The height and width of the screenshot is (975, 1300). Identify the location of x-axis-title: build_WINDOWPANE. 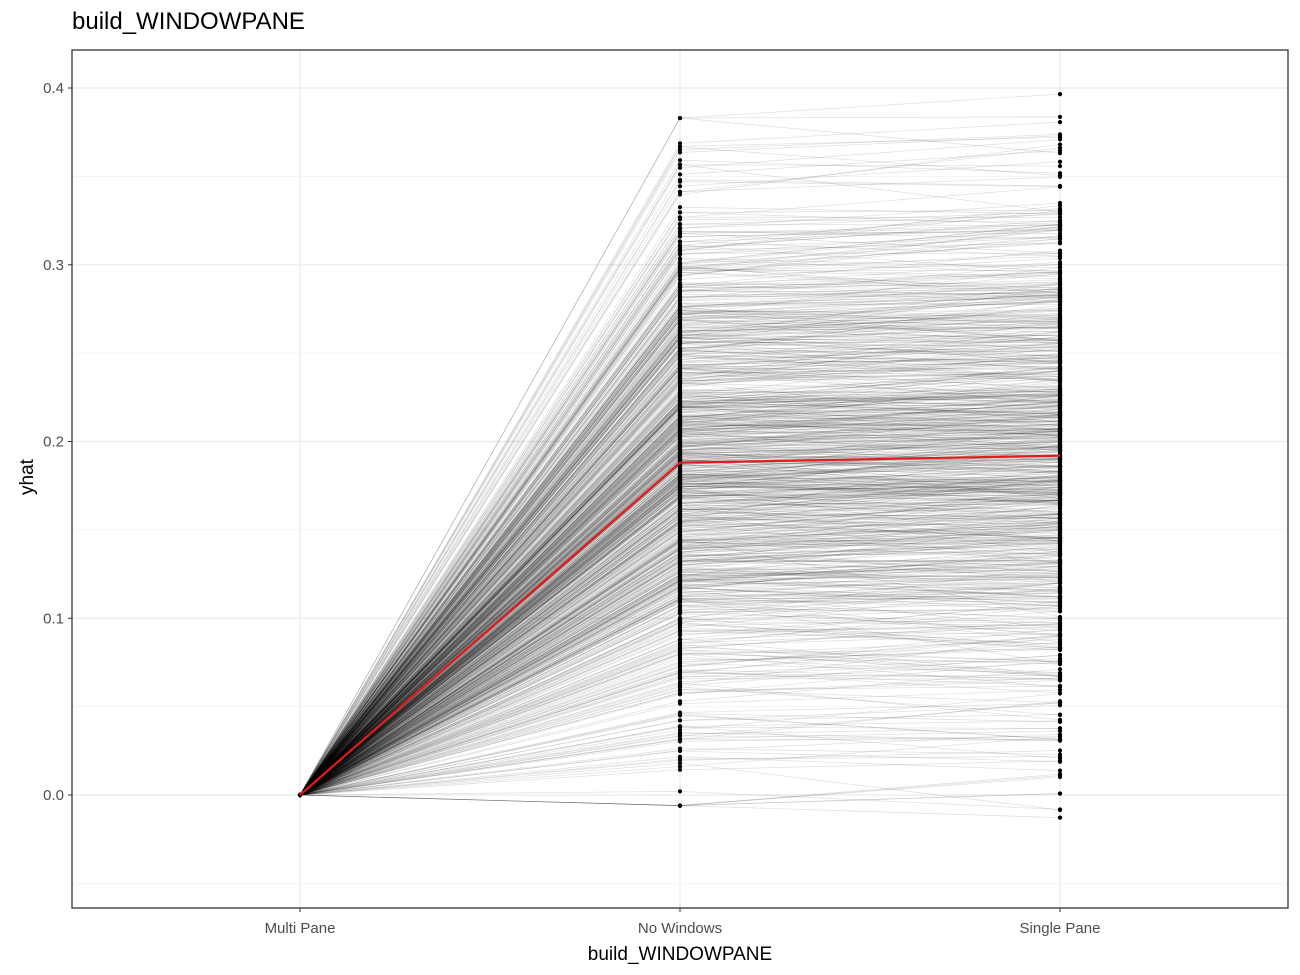
(680, 954).